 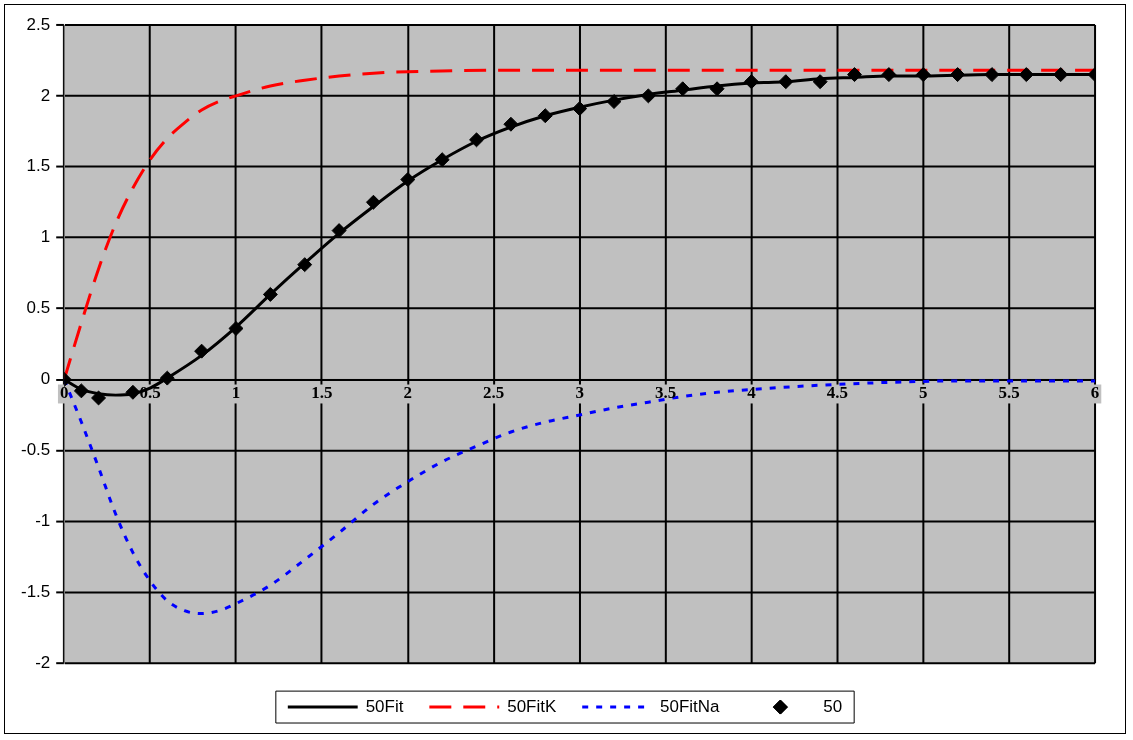 I want to click on y-tick-label: 2.5, so click(x=38, y=24).